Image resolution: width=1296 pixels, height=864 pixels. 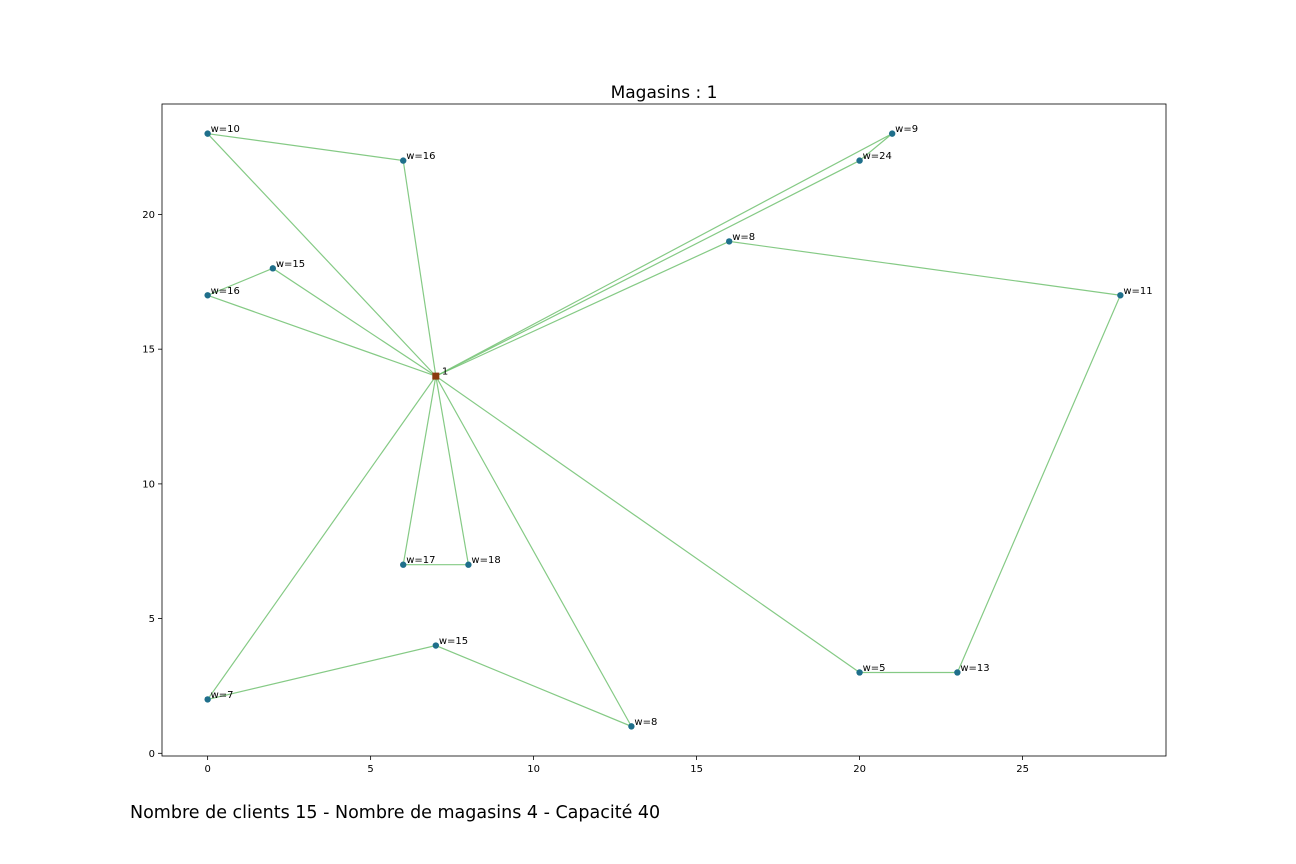 I want to click on y-tick-label: 5, so click(x=152, y=619).